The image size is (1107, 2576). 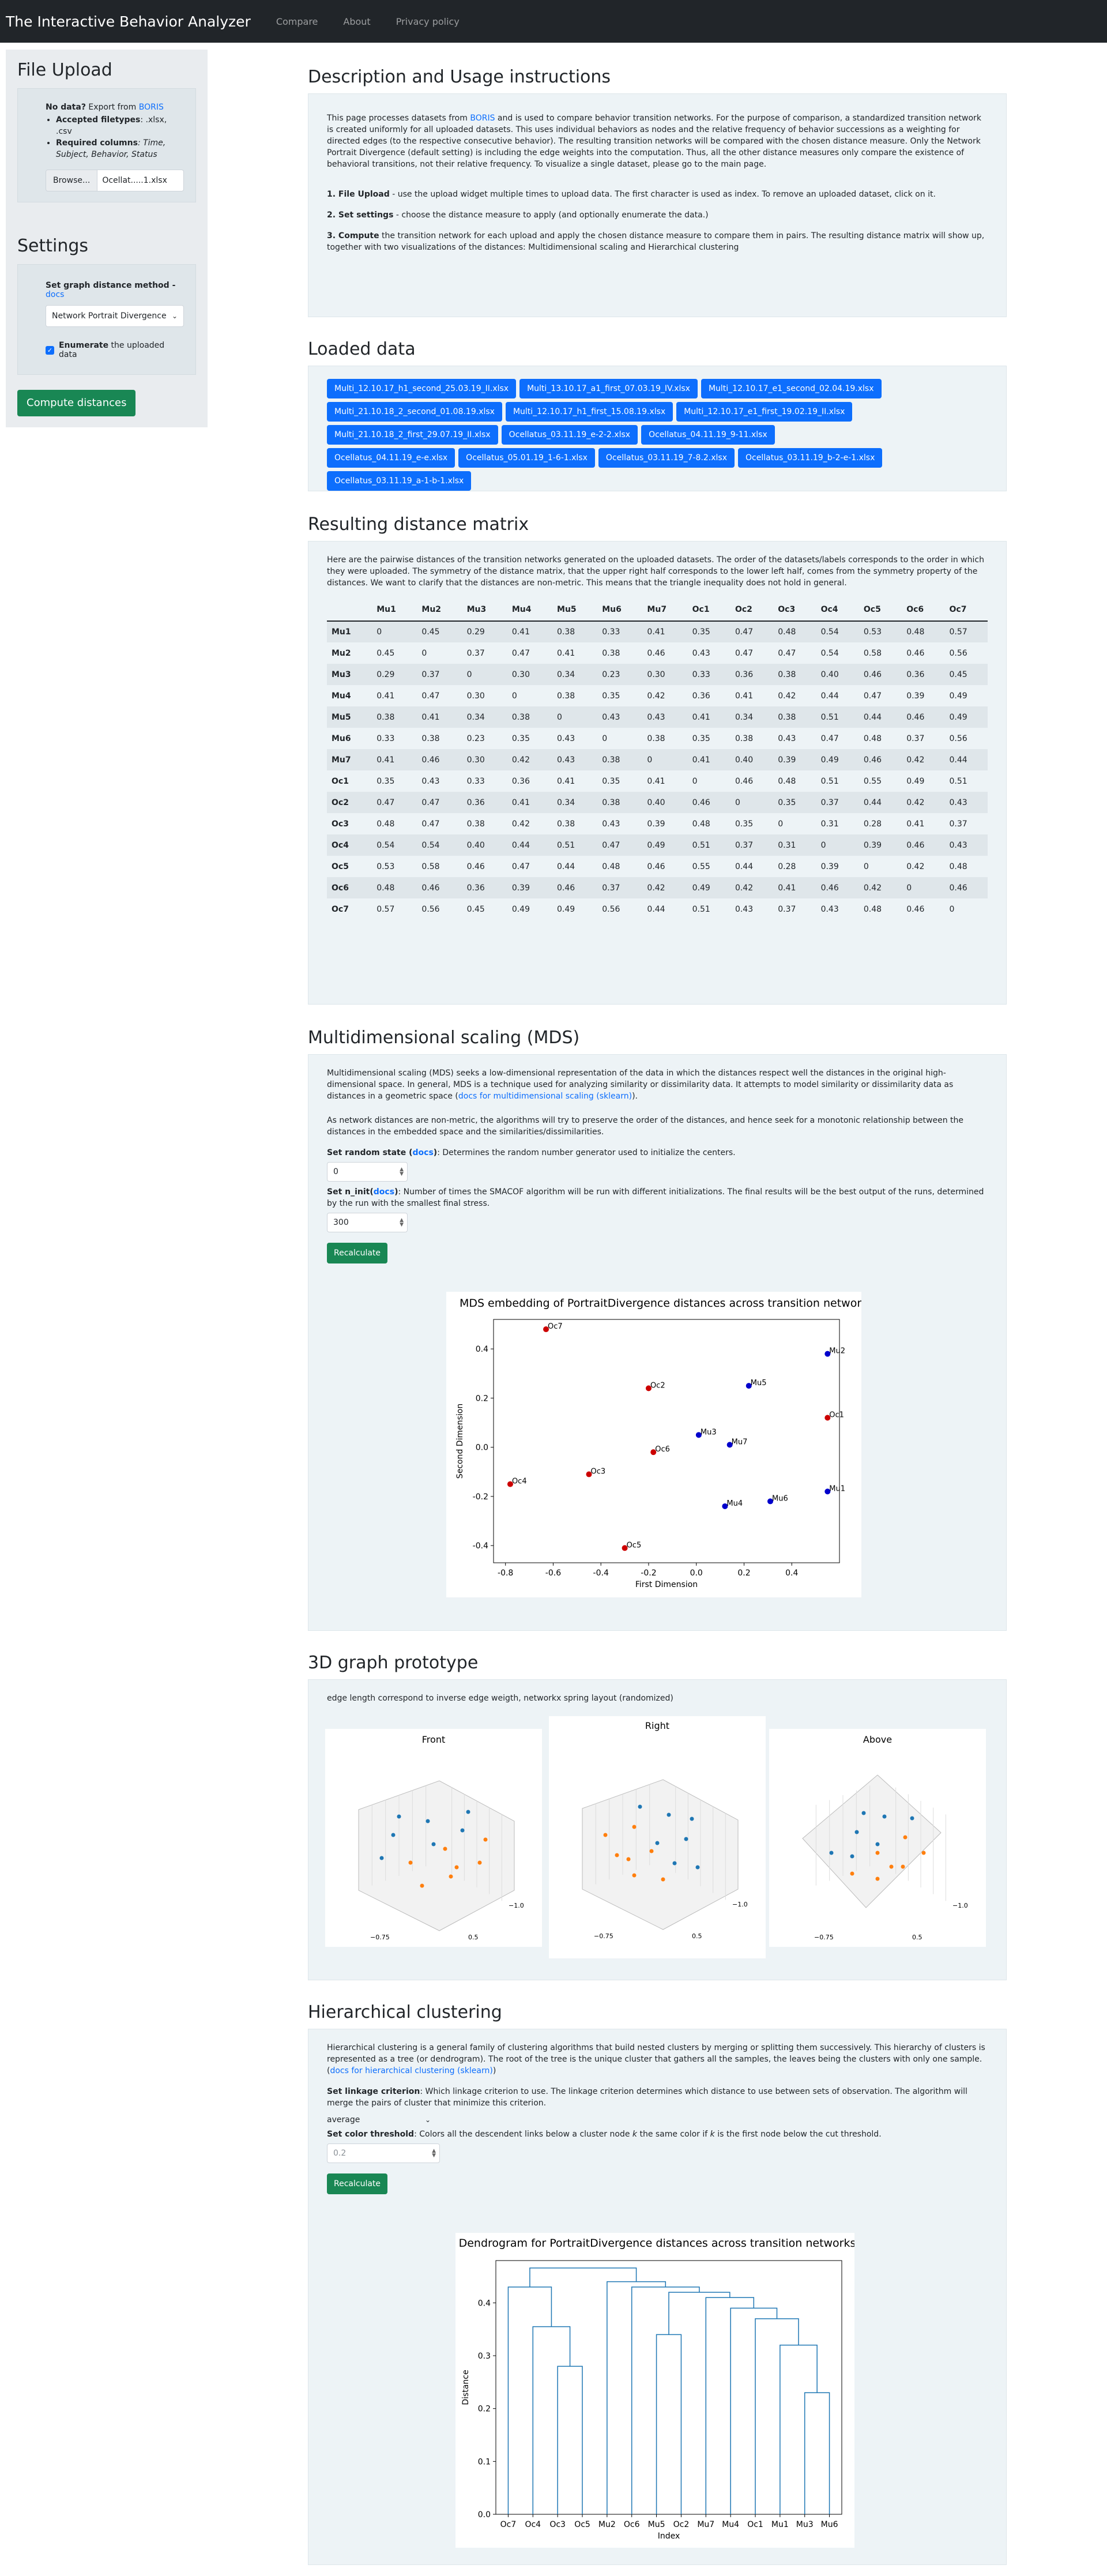 What do you see at coordinates (634, 1545) in the screenshot?
I see `point-label: Oc5` at bounding box center [634, 1545].